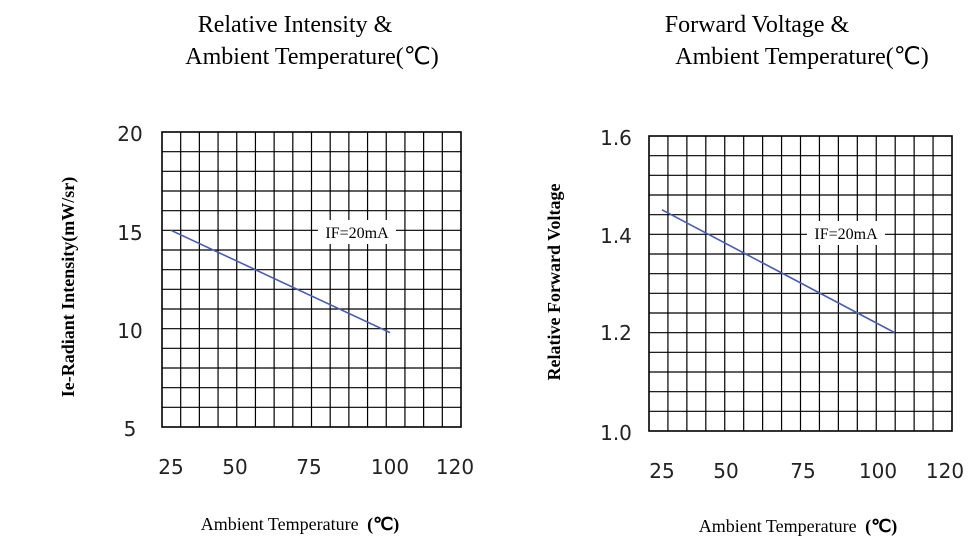 The height and width of the screenshot is (550, 974). Describe the element at coordinates (616, 138) in the screenshot. I see `y-tick-label: 1.6` at that location.